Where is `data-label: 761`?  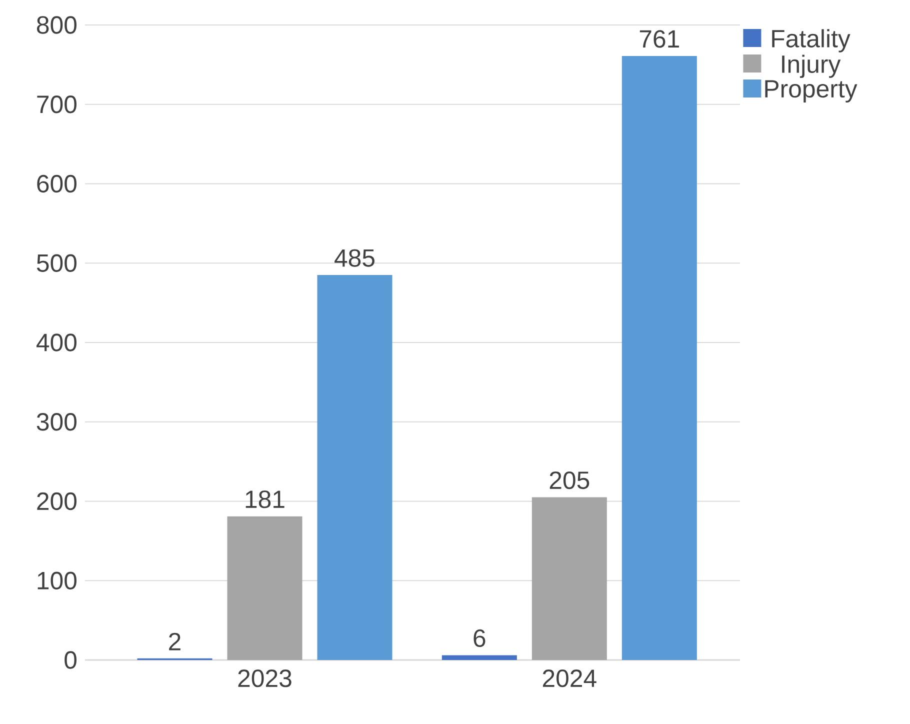 data-label: 761 is located at coordinates (659, 39).